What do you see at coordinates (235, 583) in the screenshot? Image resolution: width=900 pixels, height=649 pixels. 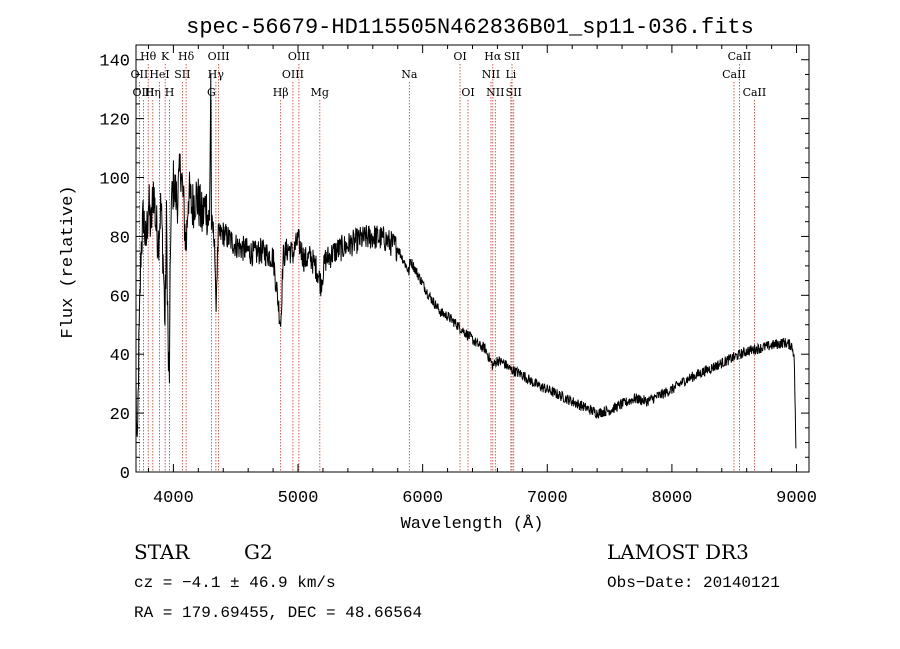 I see `redshift-cz: cz = −4.1 ± 46.9 km/s` at bounding box center [235, 583].